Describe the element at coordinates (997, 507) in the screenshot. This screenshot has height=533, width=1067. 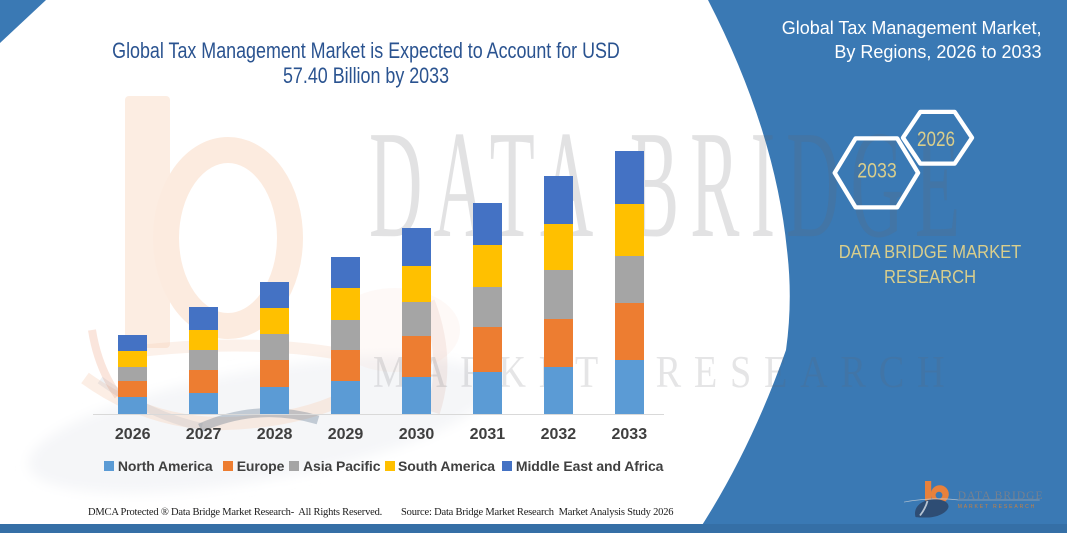
I see `svg-text: MARKET RESEARCH` at that location.